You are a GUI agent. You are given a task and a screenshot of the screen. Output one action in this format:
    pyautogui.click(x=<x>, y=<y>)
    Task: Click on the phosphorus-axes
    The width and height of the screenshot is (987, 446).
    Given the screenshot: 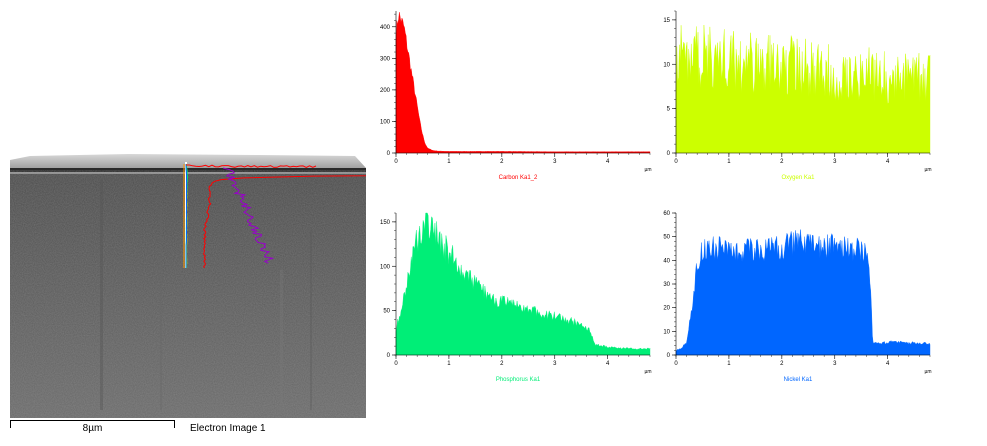 What is the action you would take?
    pyautogui.click(x=521, y=285)
    